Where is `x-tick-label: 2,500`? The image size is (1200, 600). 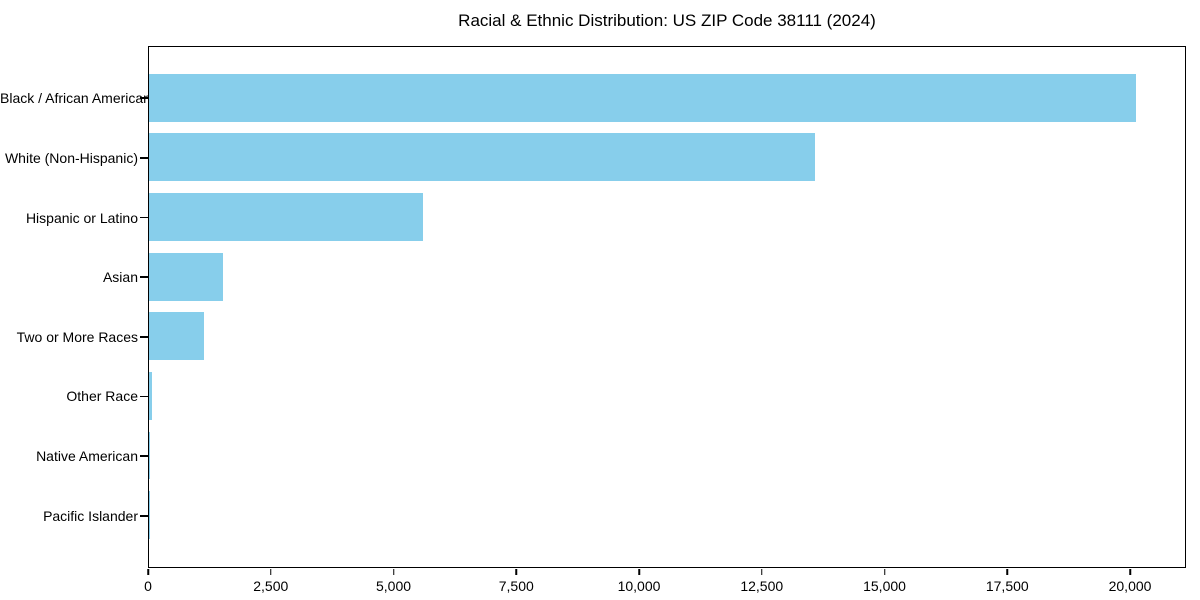
x-tick-label: 2,500 is located at coordinates (271, 586).